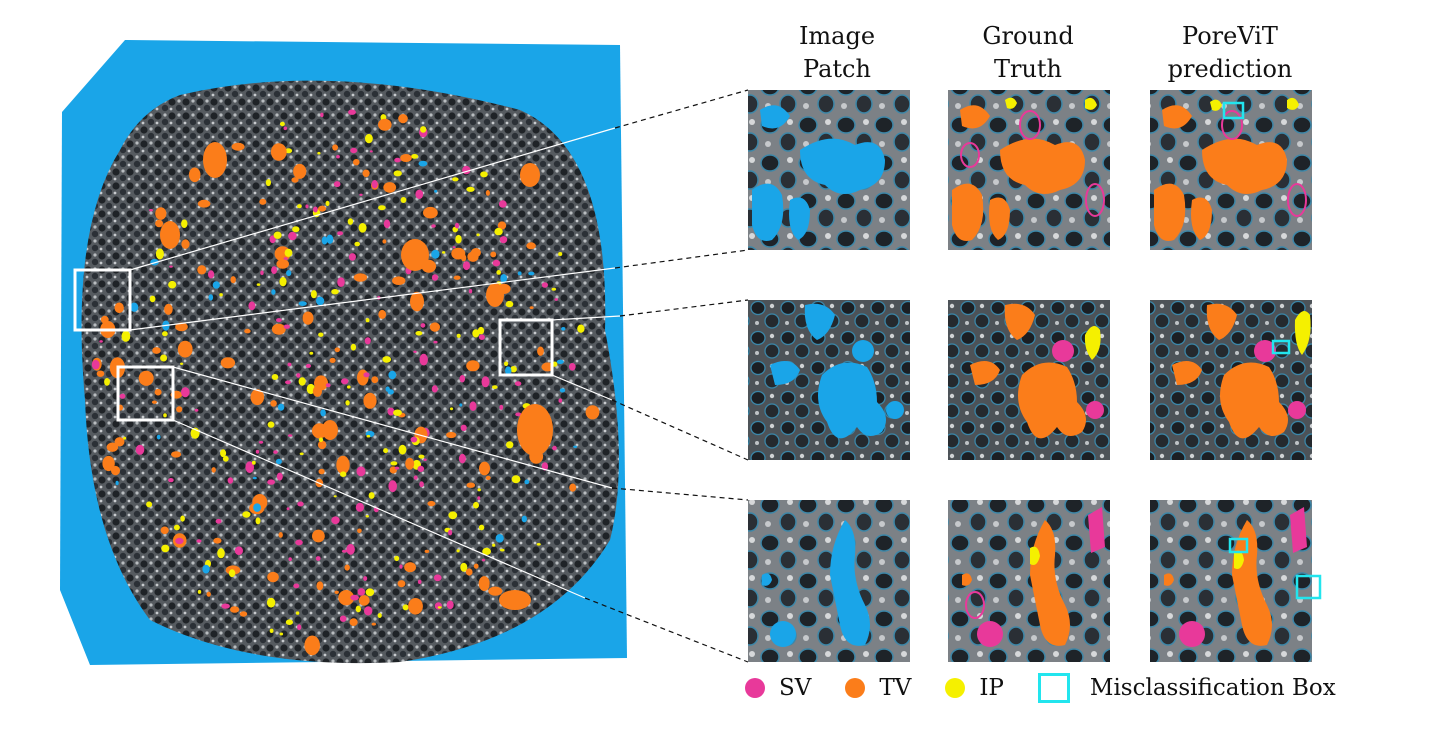 This screenshot has height=737, width=1440. I want to click on legend-item-sv: SV, so click(778, 688).